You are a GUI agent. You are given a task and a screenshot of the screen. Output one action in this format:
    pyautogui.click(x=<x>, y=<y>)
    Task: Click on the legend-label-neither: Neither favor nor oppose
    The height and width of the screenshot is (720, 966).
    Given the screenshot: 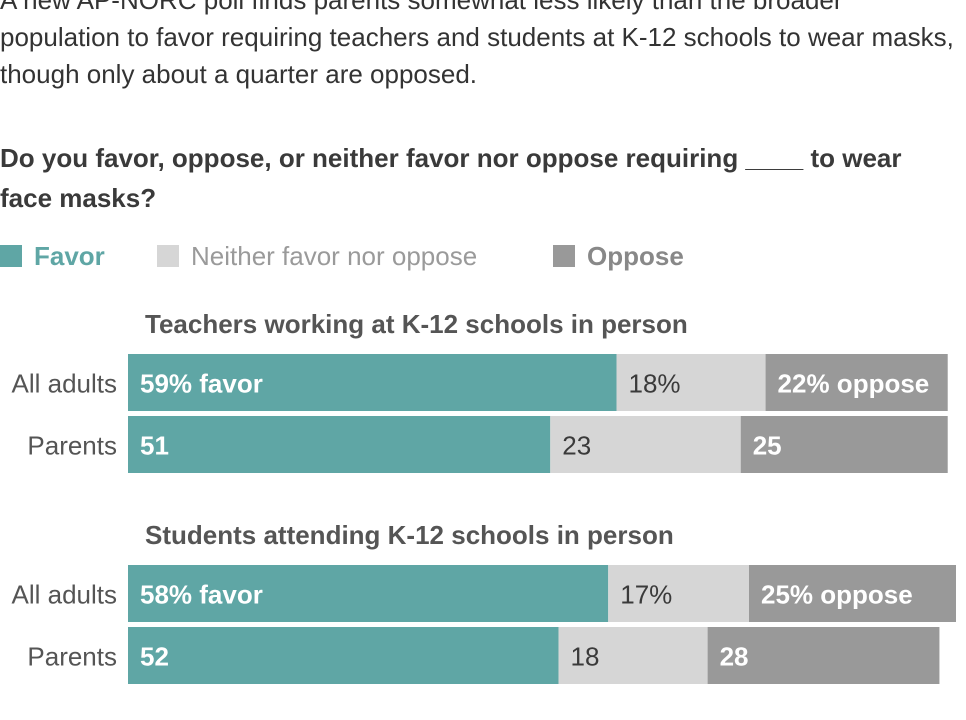 What is the action you would take?
    pyautogui.click(x=334, y=256)
    